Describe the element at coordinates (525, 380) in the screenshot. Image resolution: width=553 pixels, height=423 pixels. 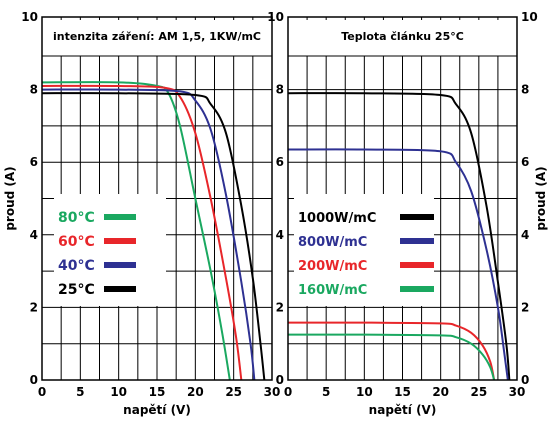
I see `y-tick-label-right: 0` at that location.